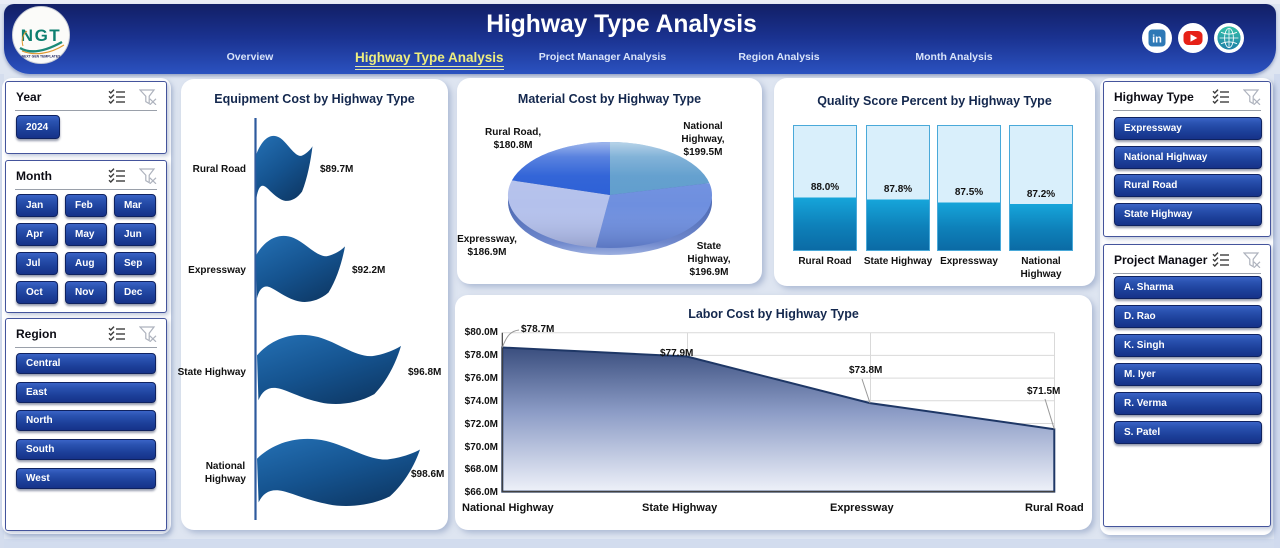  What do you see at coordinates (1157, 40) in the screenshot?
I see `svg-text: in` at bounding box center [1157, 40].